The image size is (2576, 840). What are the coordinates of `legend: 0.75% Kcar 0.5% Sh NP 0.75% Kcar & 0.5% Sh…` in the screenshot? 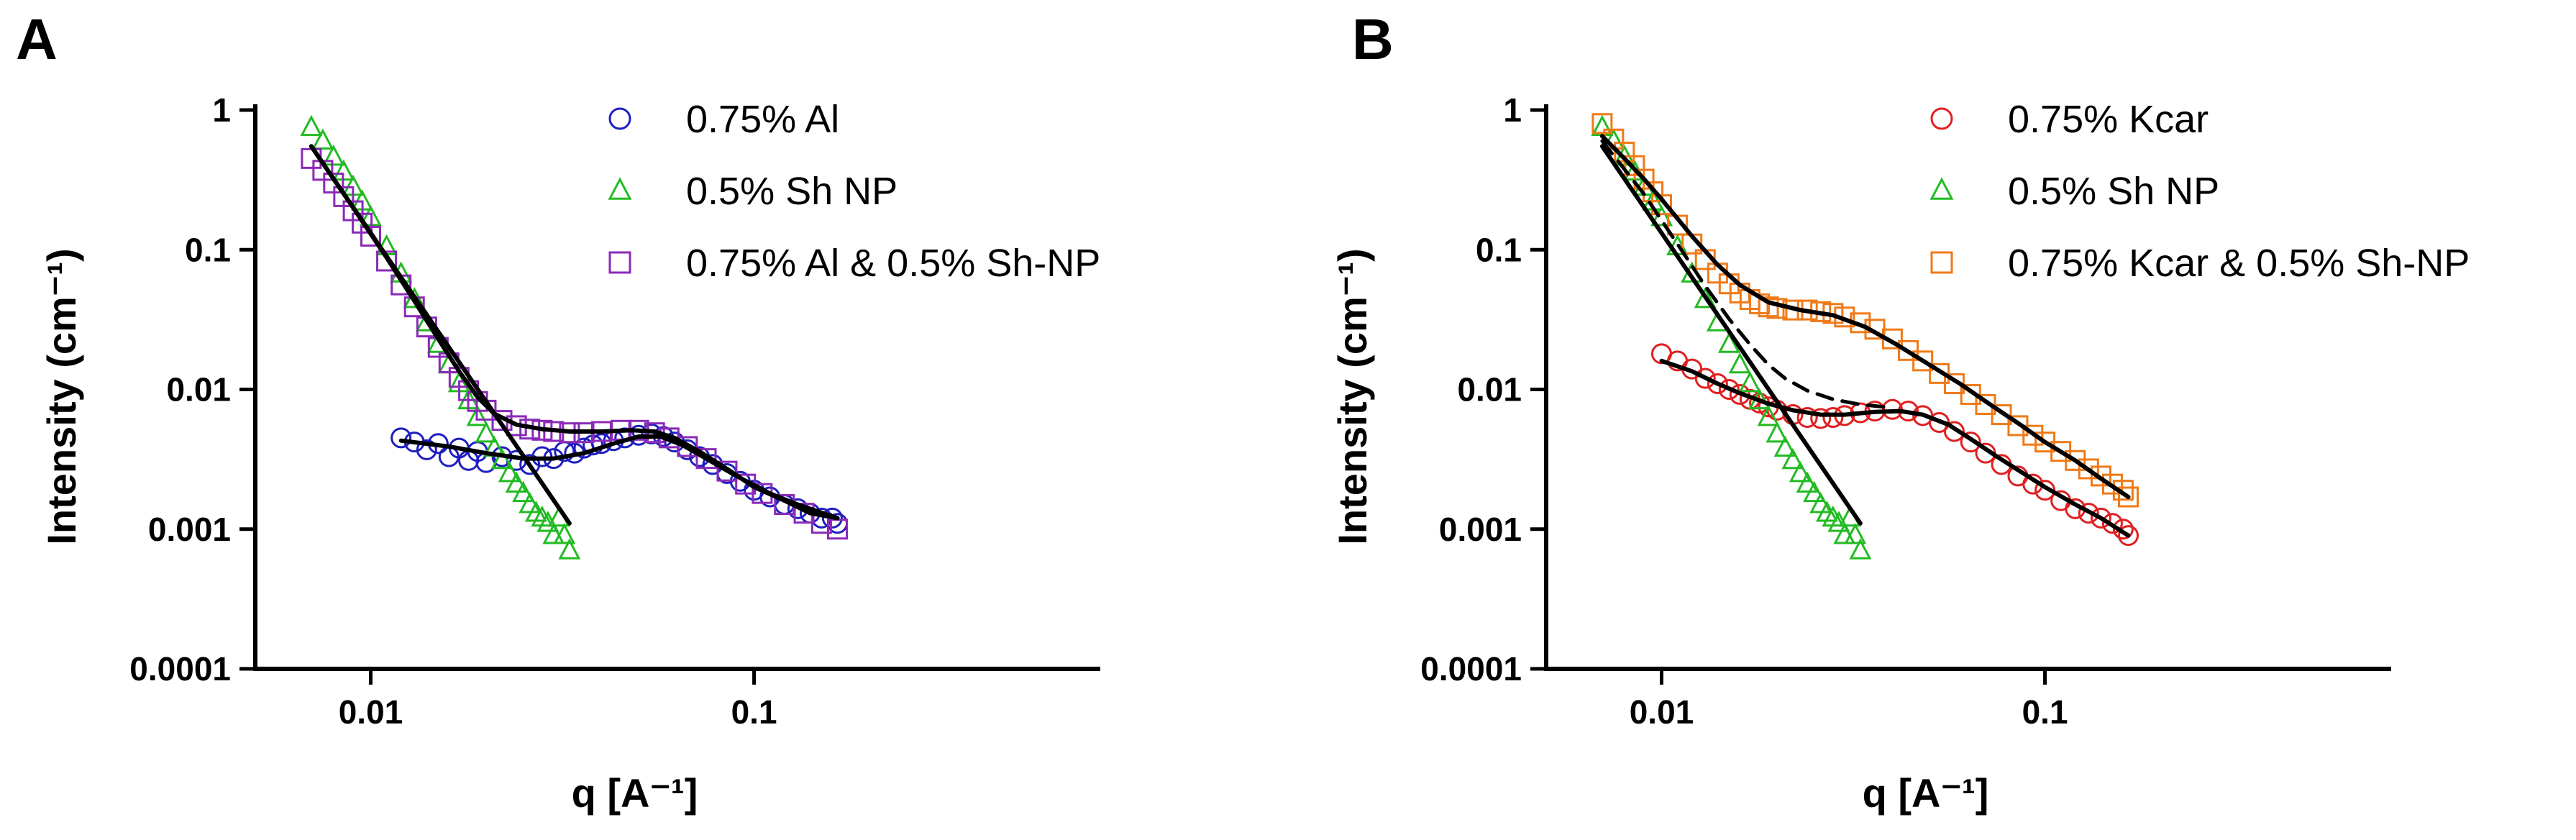 It's located at (2199, 191).